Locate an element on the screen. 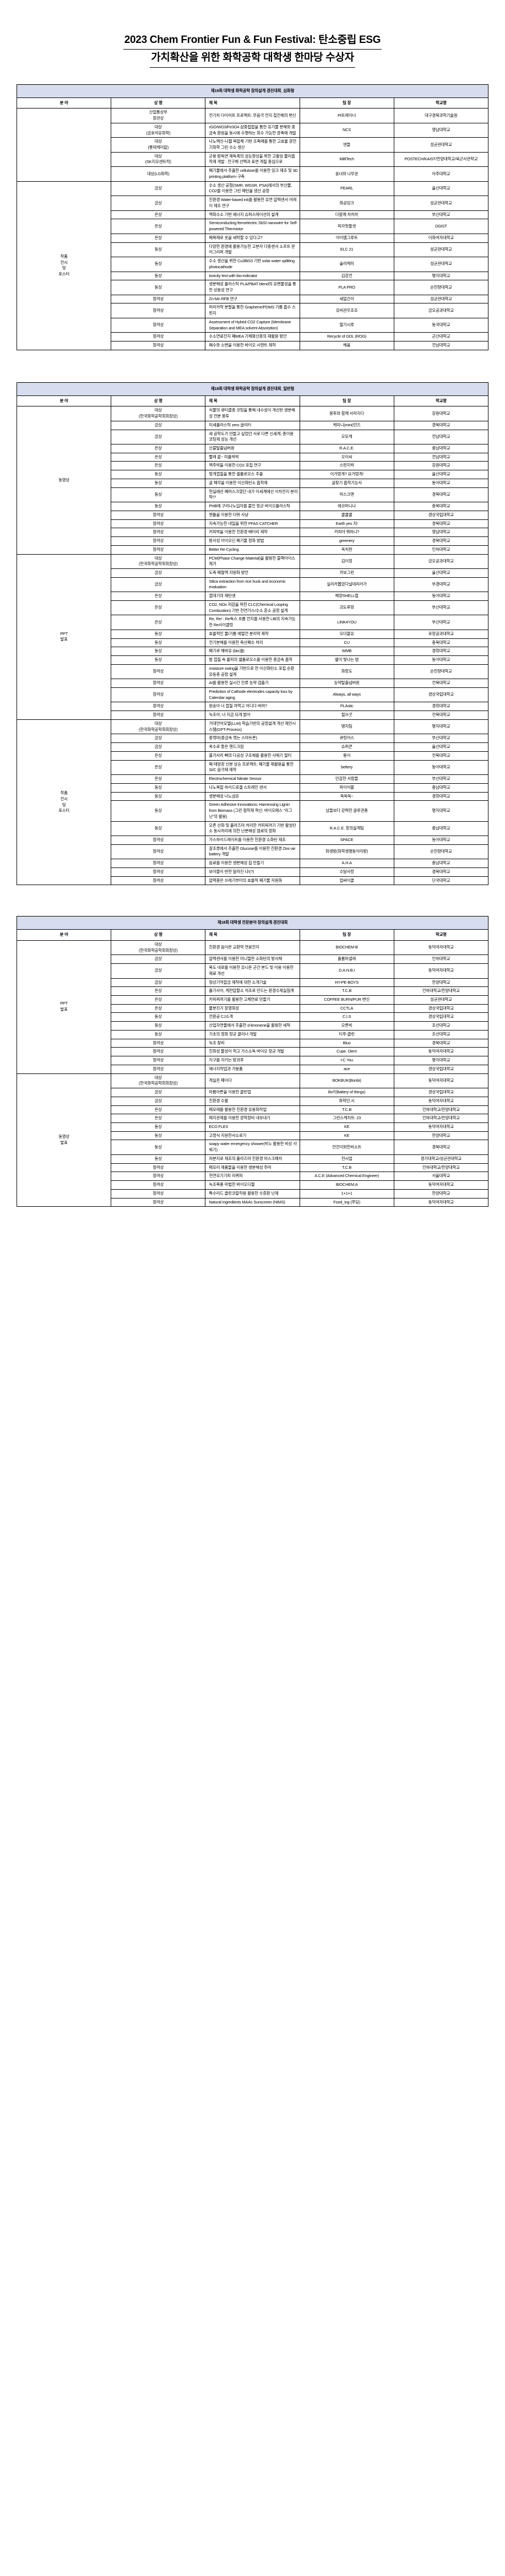  project-title-cell: 저분지로 제조의 플라즈마 친환경 마스크패치 is located at coordinates (252, 1159).